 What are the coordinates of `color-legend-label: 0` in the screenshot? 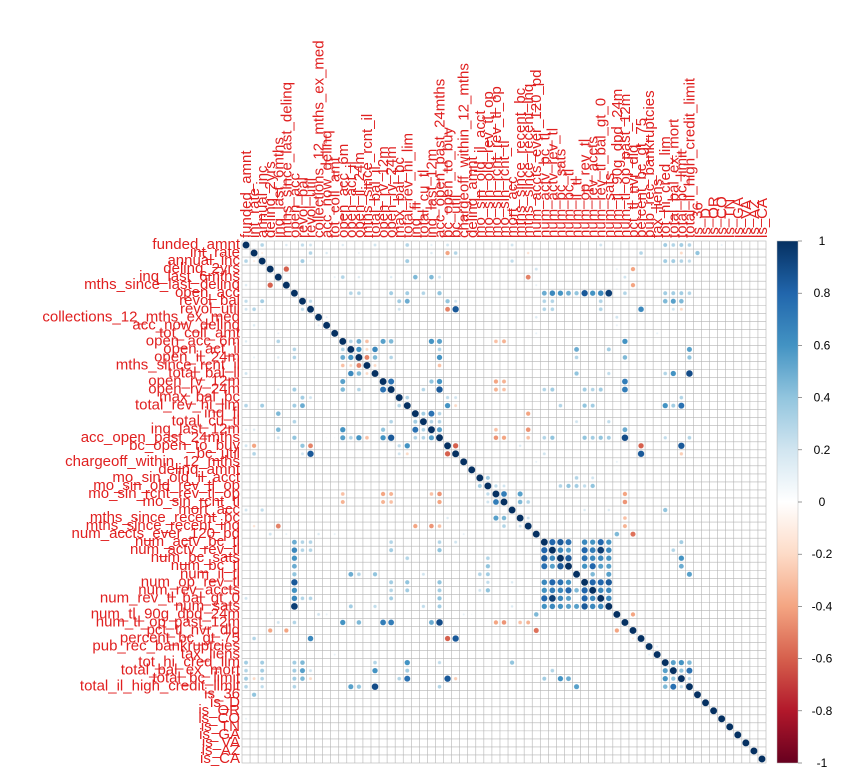 It's located at (822, 502).